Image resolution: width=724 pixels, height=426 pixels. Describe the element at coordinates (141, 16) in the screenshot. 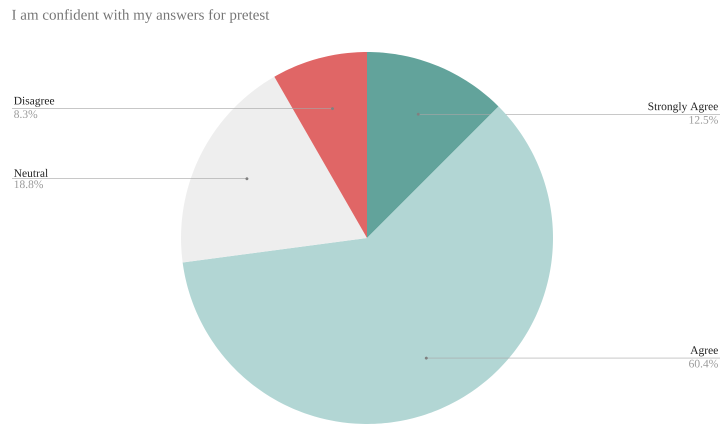

I see `chart-title: I am confident with my answers for pretest` at that location.